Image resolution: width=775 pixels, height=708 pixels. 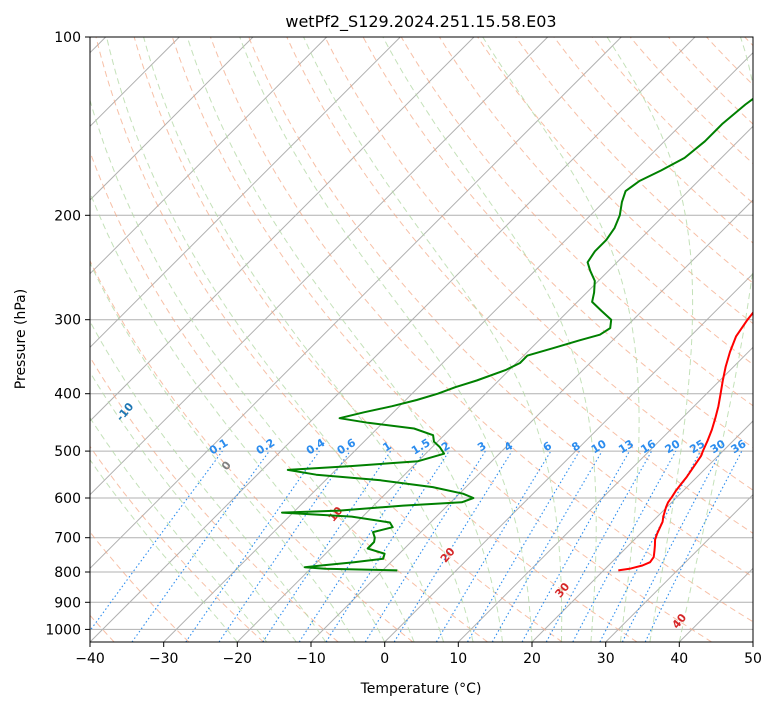 What do you see at coordinates (532, 659) in the screenshot?
I see `x-tick-label: 20` at bounding box center [532, 659].